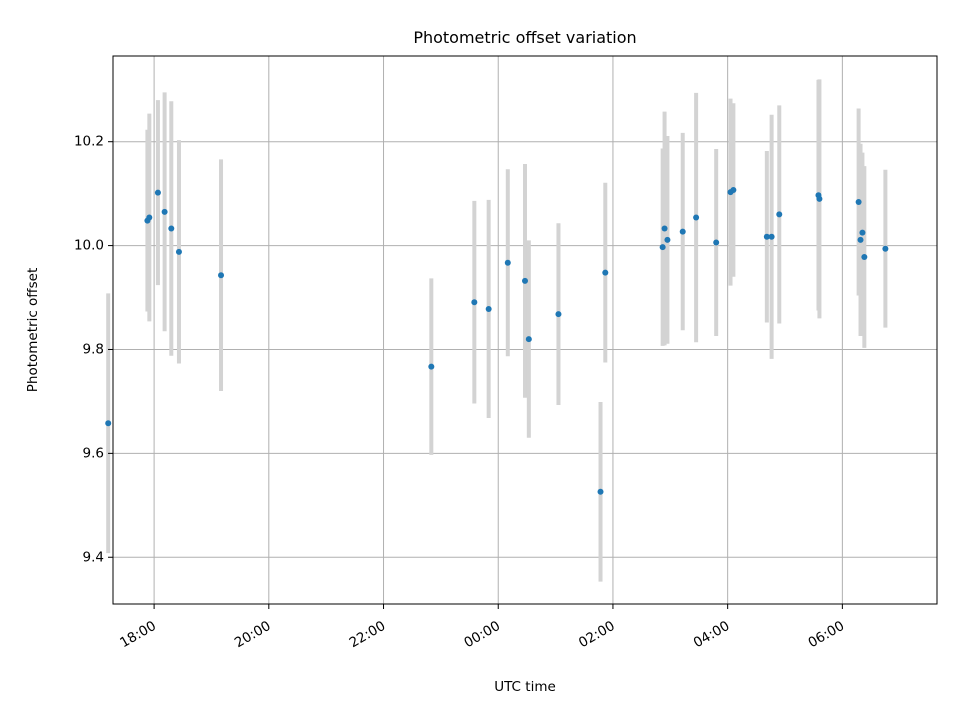 This screenshot has height=720, width=960. I want to click on y-tick-label: 9.6, so click(93, 453).